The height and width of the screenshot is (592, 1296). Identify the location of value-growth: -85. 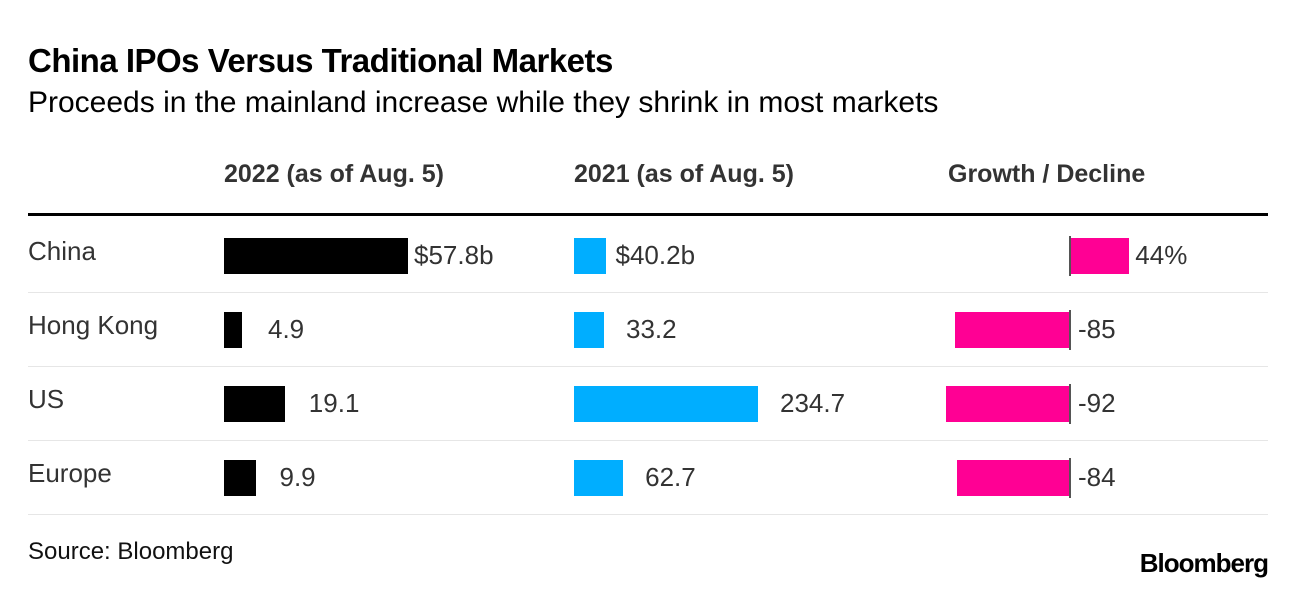
(1097, 329).